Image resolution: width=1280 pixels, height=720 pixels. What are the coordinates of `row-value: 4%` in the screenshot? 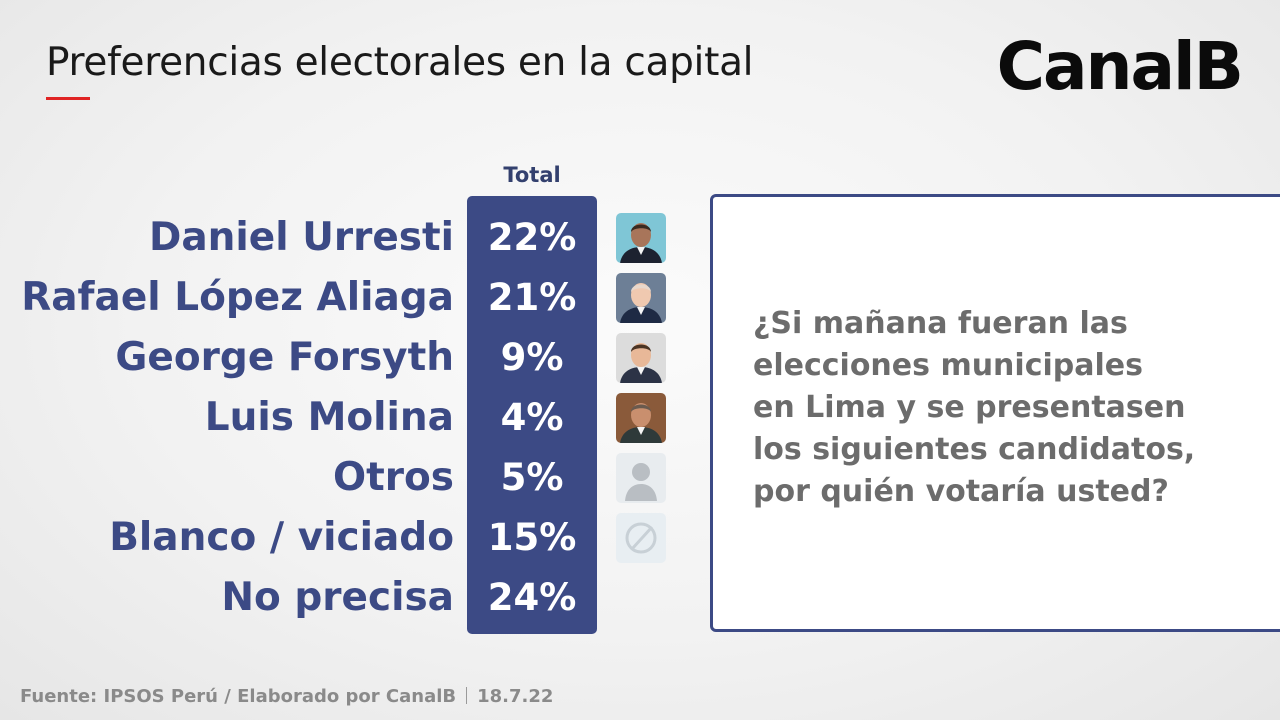 It's located at (532, 417).